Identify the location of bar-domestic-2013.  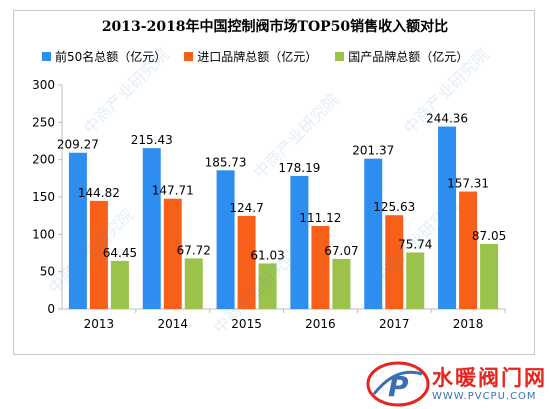
(119, 284).